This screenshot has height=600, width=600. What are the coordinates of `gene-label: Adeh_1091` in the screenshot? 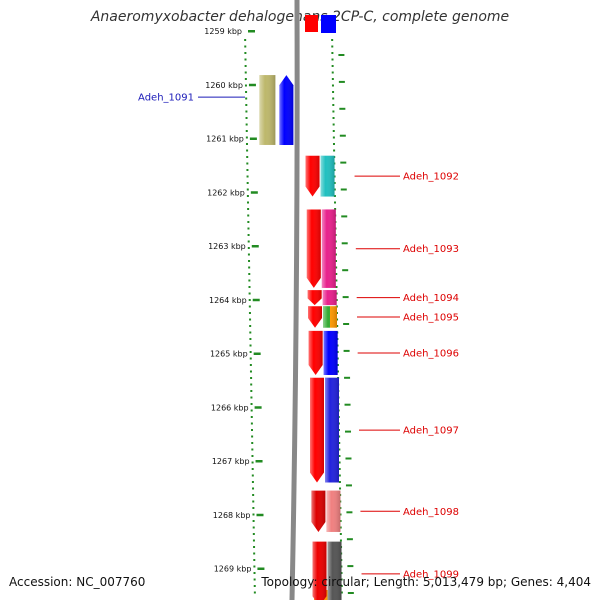 It's located at (166, 98).